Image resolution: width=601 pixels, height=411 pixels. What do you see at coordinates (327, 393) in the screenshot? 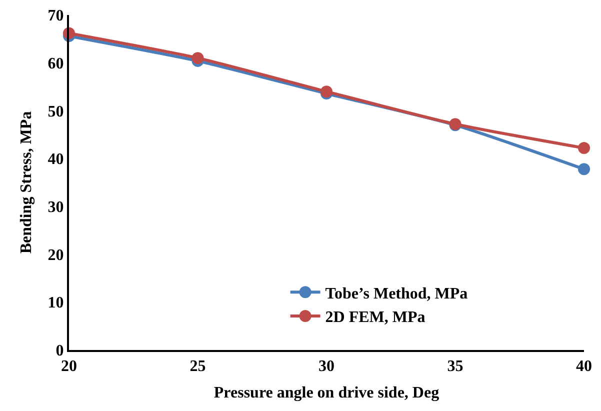
I see `x-axis-title: Pressure angle on drive side, Deg` at bounding box center [327, 393].